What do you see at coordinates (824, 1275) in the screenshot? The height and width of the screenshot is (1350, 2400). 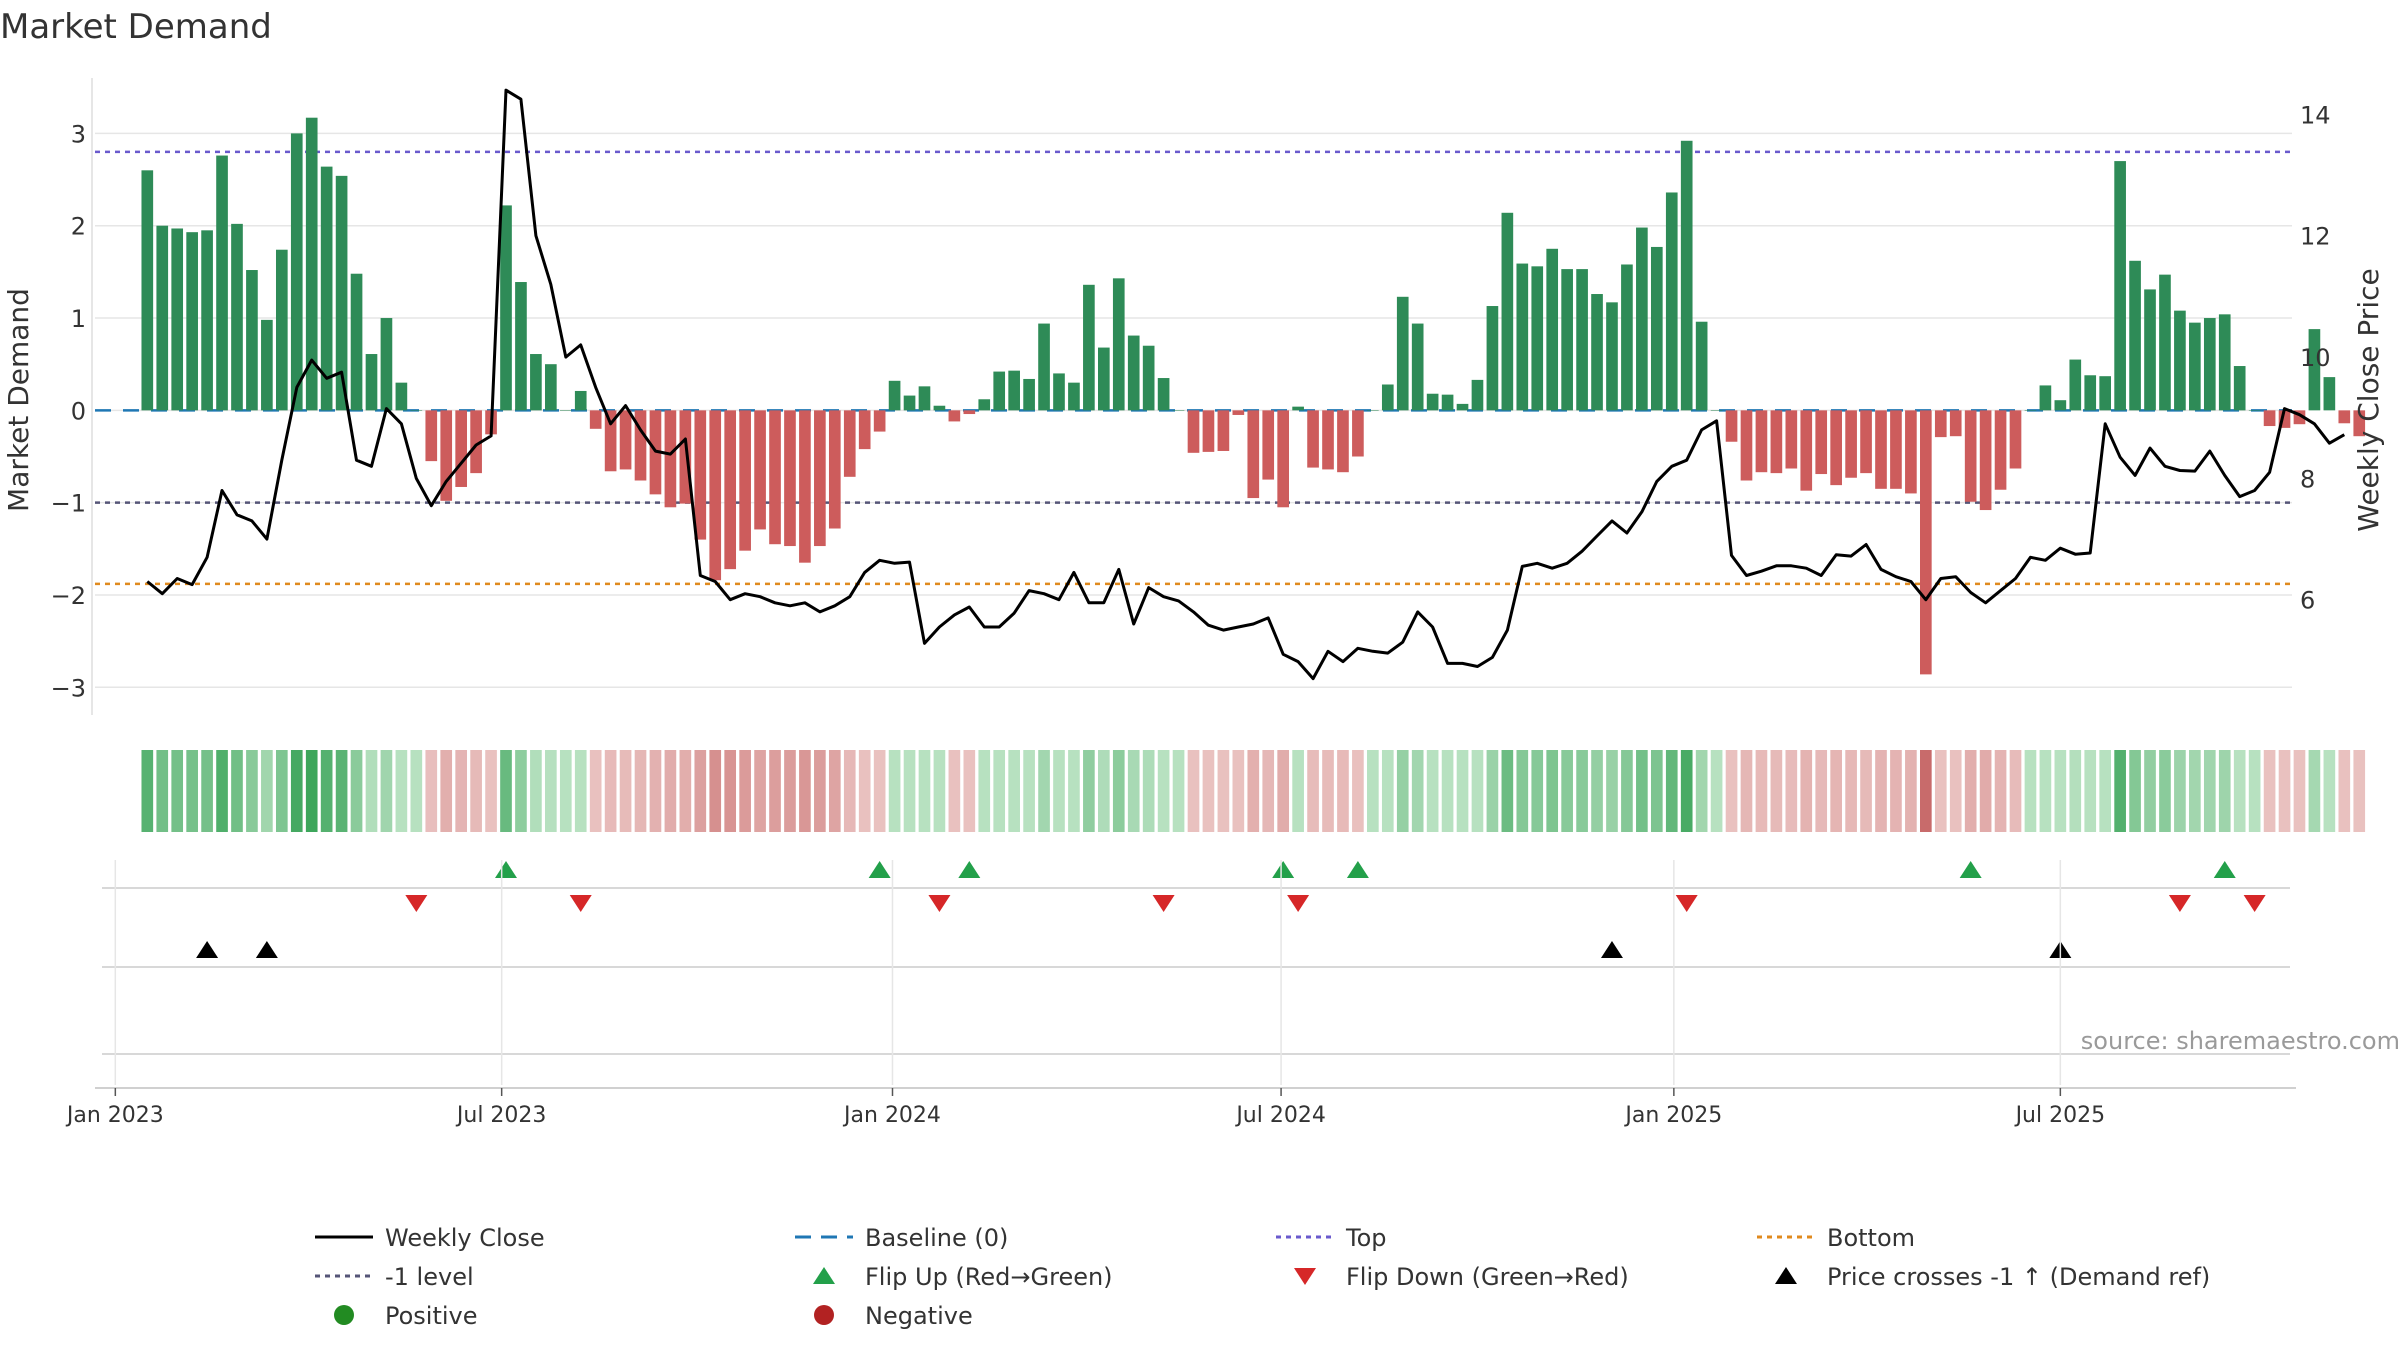 I see `legend-item-5-swatch` at bounding box center [824, 1275].